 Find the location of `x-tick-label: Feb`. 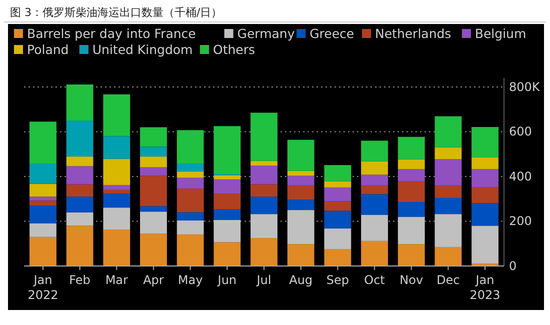

x-tick-label: Feb is located at coordinates (79, 280).